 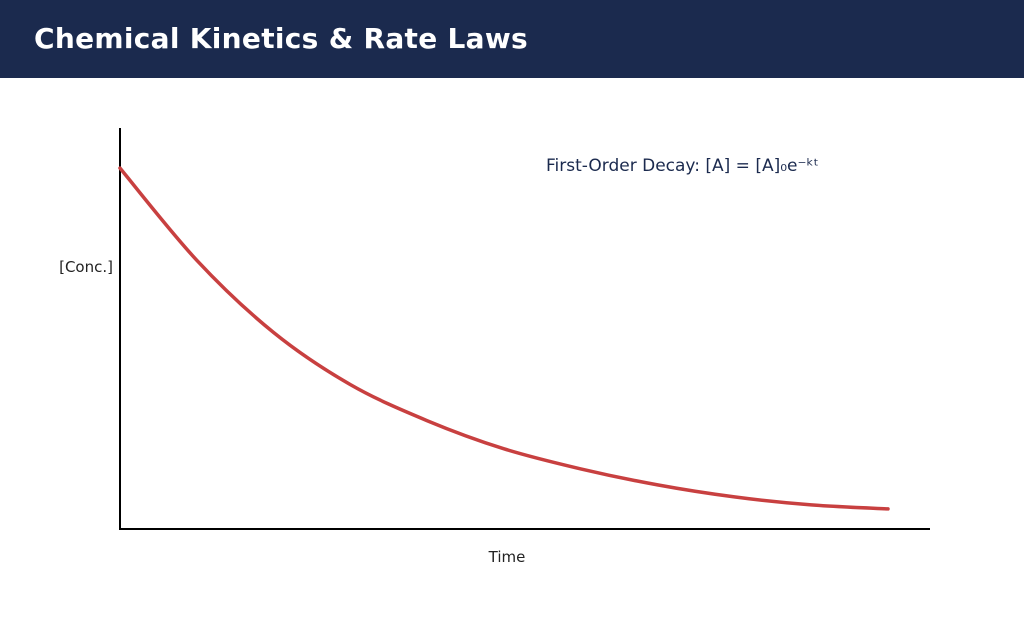 I want to click on page-title: Chemical Kinetics & Rate Laws, so click(x=281, y=38).